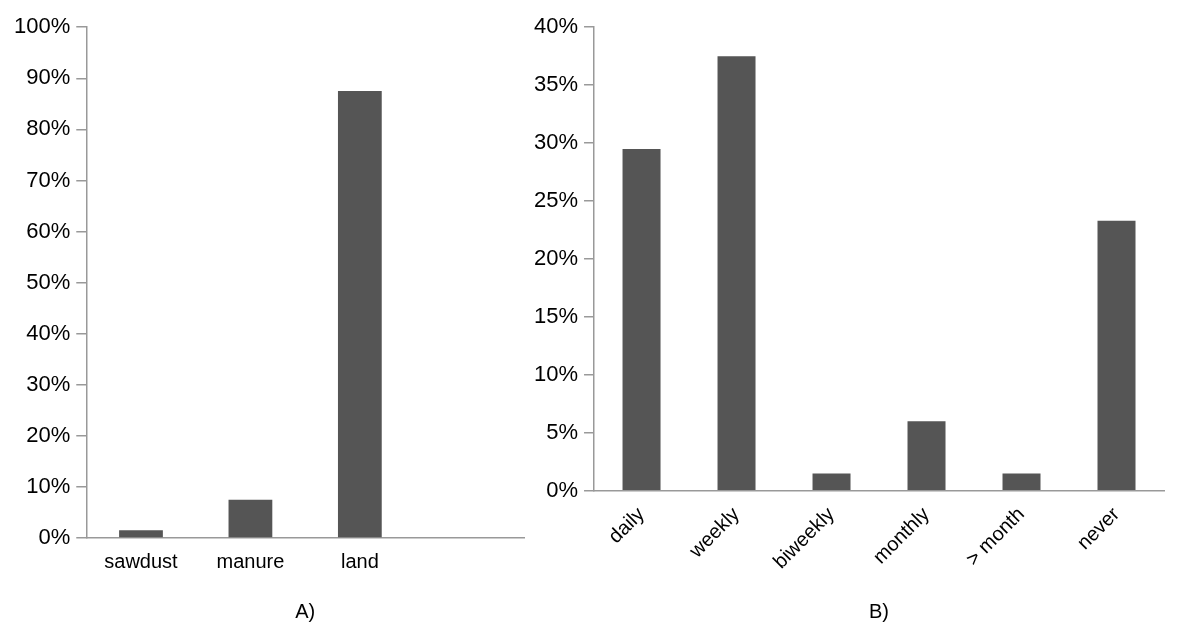  What do you see at coordinates (48, 77) in the screenshot?
I see `y-tick-label: 90%` at bounding box center [48, 77].